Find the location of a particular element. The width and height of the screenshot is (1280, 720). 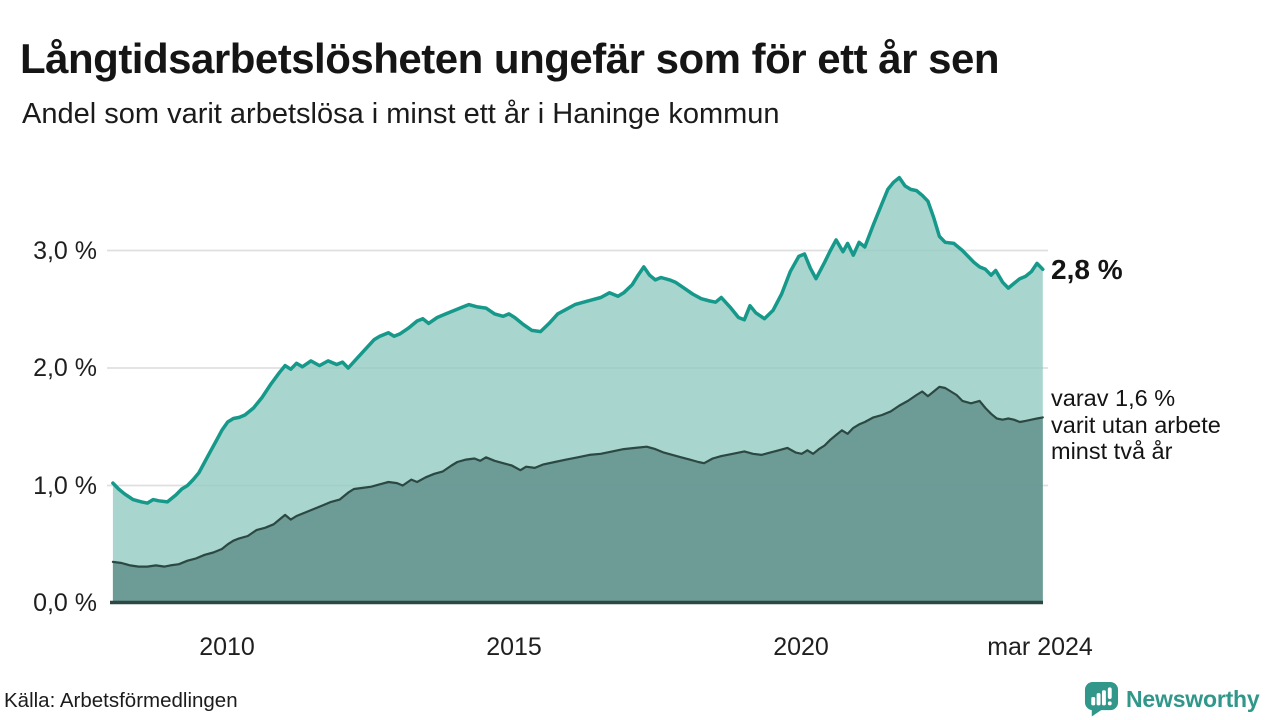

annotation-line: varit utan arbete is located at coordinates (1136, 424).